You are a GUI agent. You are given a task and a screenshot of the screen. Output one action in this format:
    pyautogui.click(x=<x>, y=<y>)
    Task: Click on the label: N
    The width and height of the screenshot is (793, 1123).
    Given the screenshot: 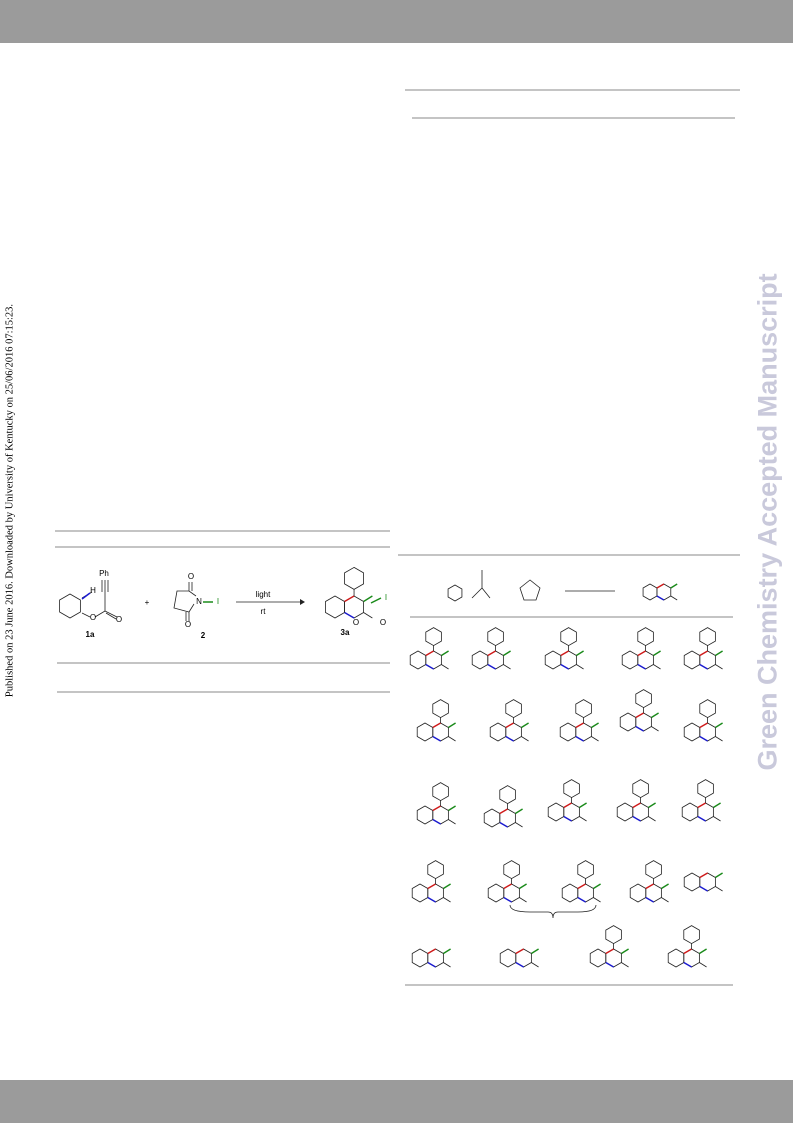 What is the action you would take?
    pyautogui.click(x=199, y=601)
    